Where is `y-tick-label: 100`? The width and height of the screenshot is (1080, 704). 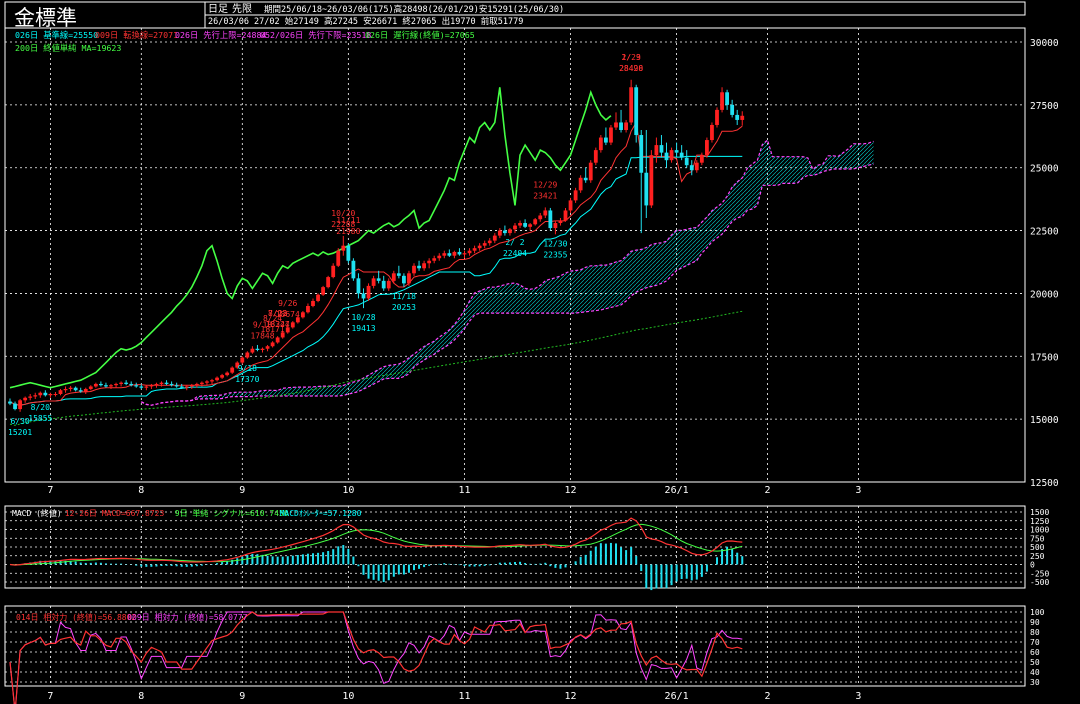 y-tick-label: 100 is located at coordinates (1037, 612).